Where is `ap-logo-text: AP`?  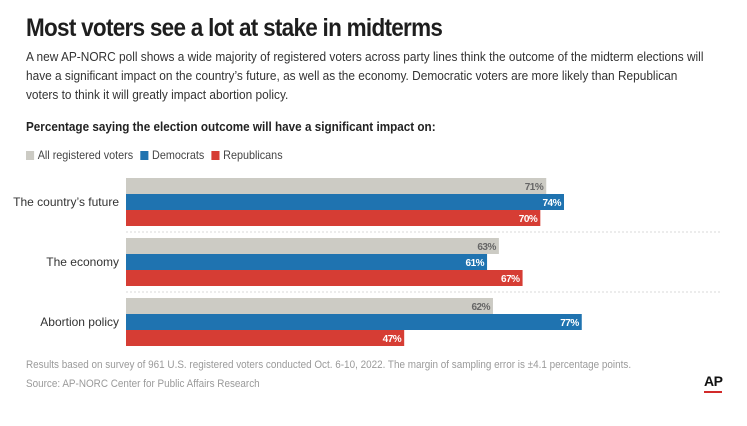
ap-logo-text: AP is located at coordinates (713, 381).